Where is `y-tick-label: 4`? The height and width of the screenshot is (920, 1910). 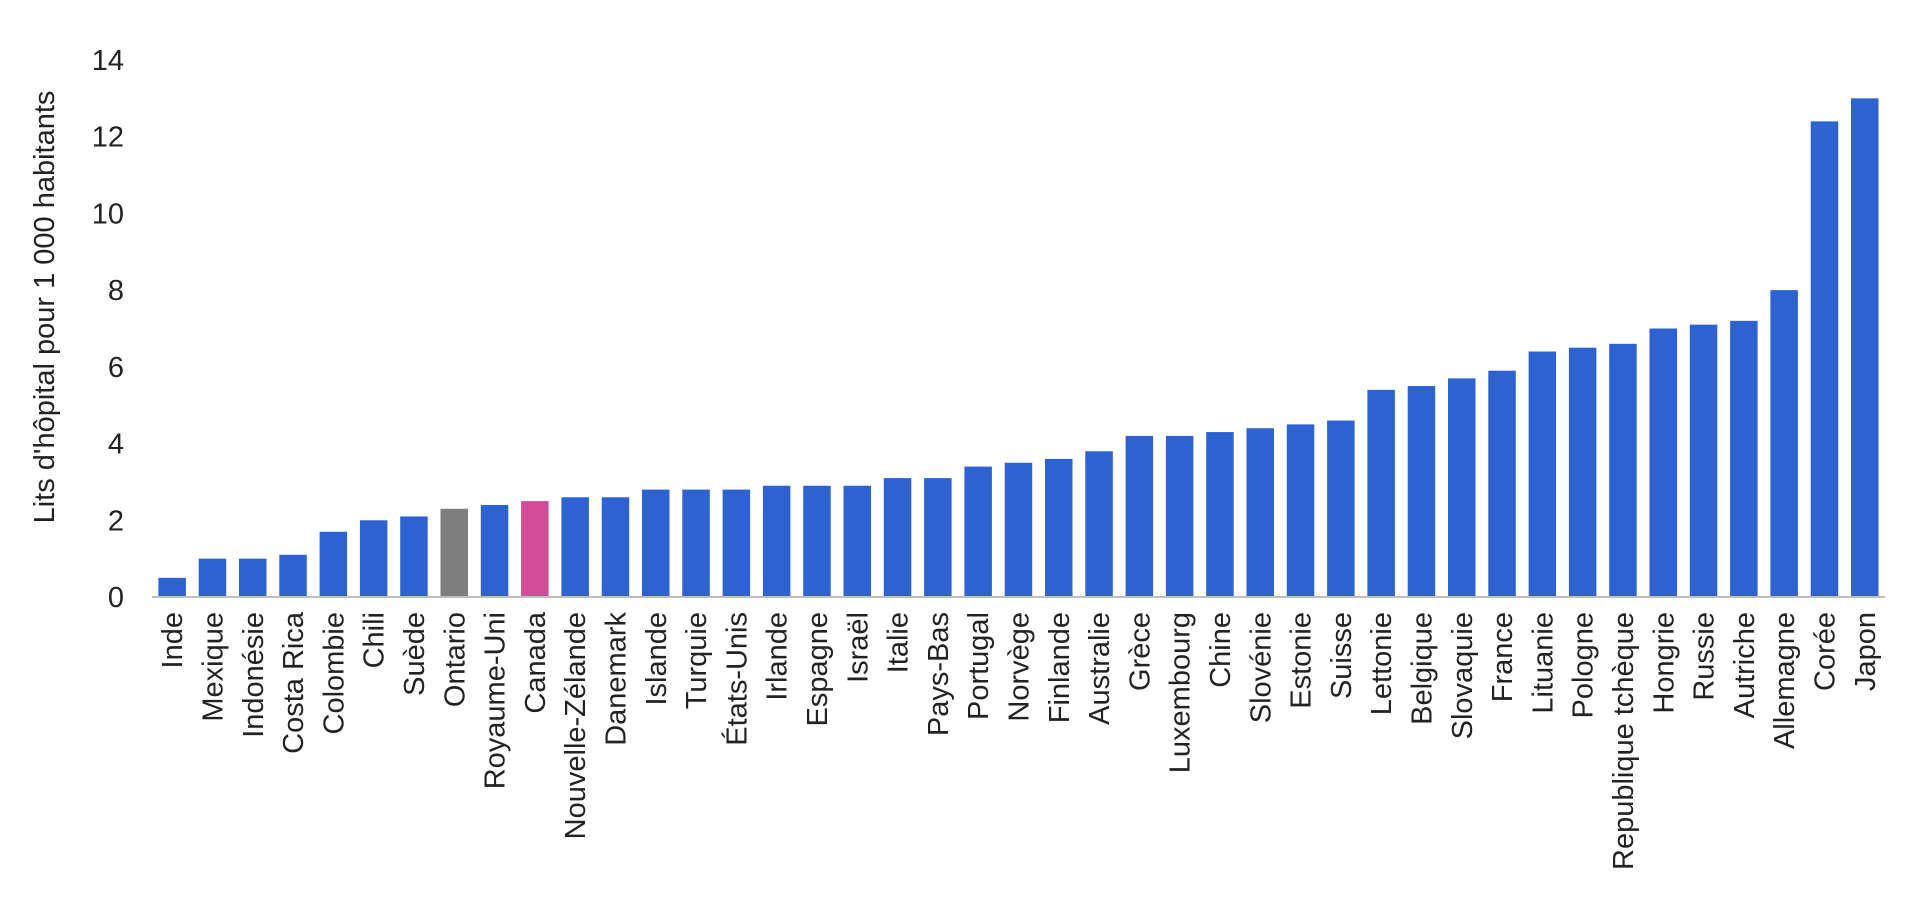
y-tick-label: 4 is located at coordinates (116, 445).